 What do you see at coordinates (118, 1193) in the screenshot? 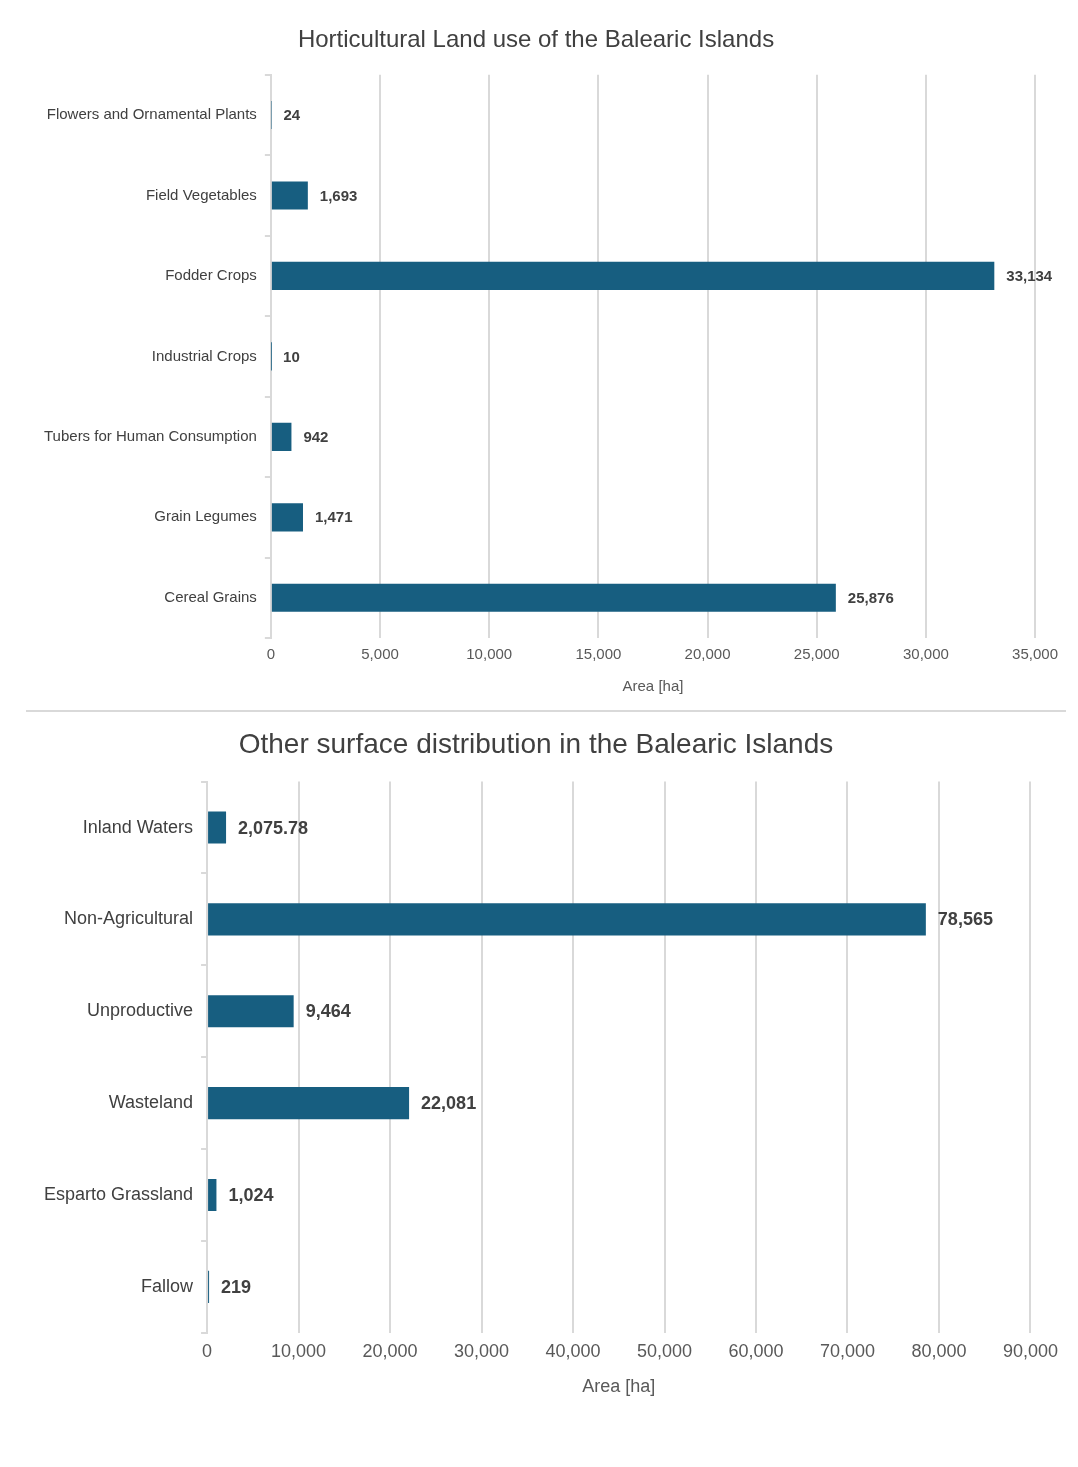
I see `y-tick-label: Esparto Grassland` at bounding box center [118, 1193].